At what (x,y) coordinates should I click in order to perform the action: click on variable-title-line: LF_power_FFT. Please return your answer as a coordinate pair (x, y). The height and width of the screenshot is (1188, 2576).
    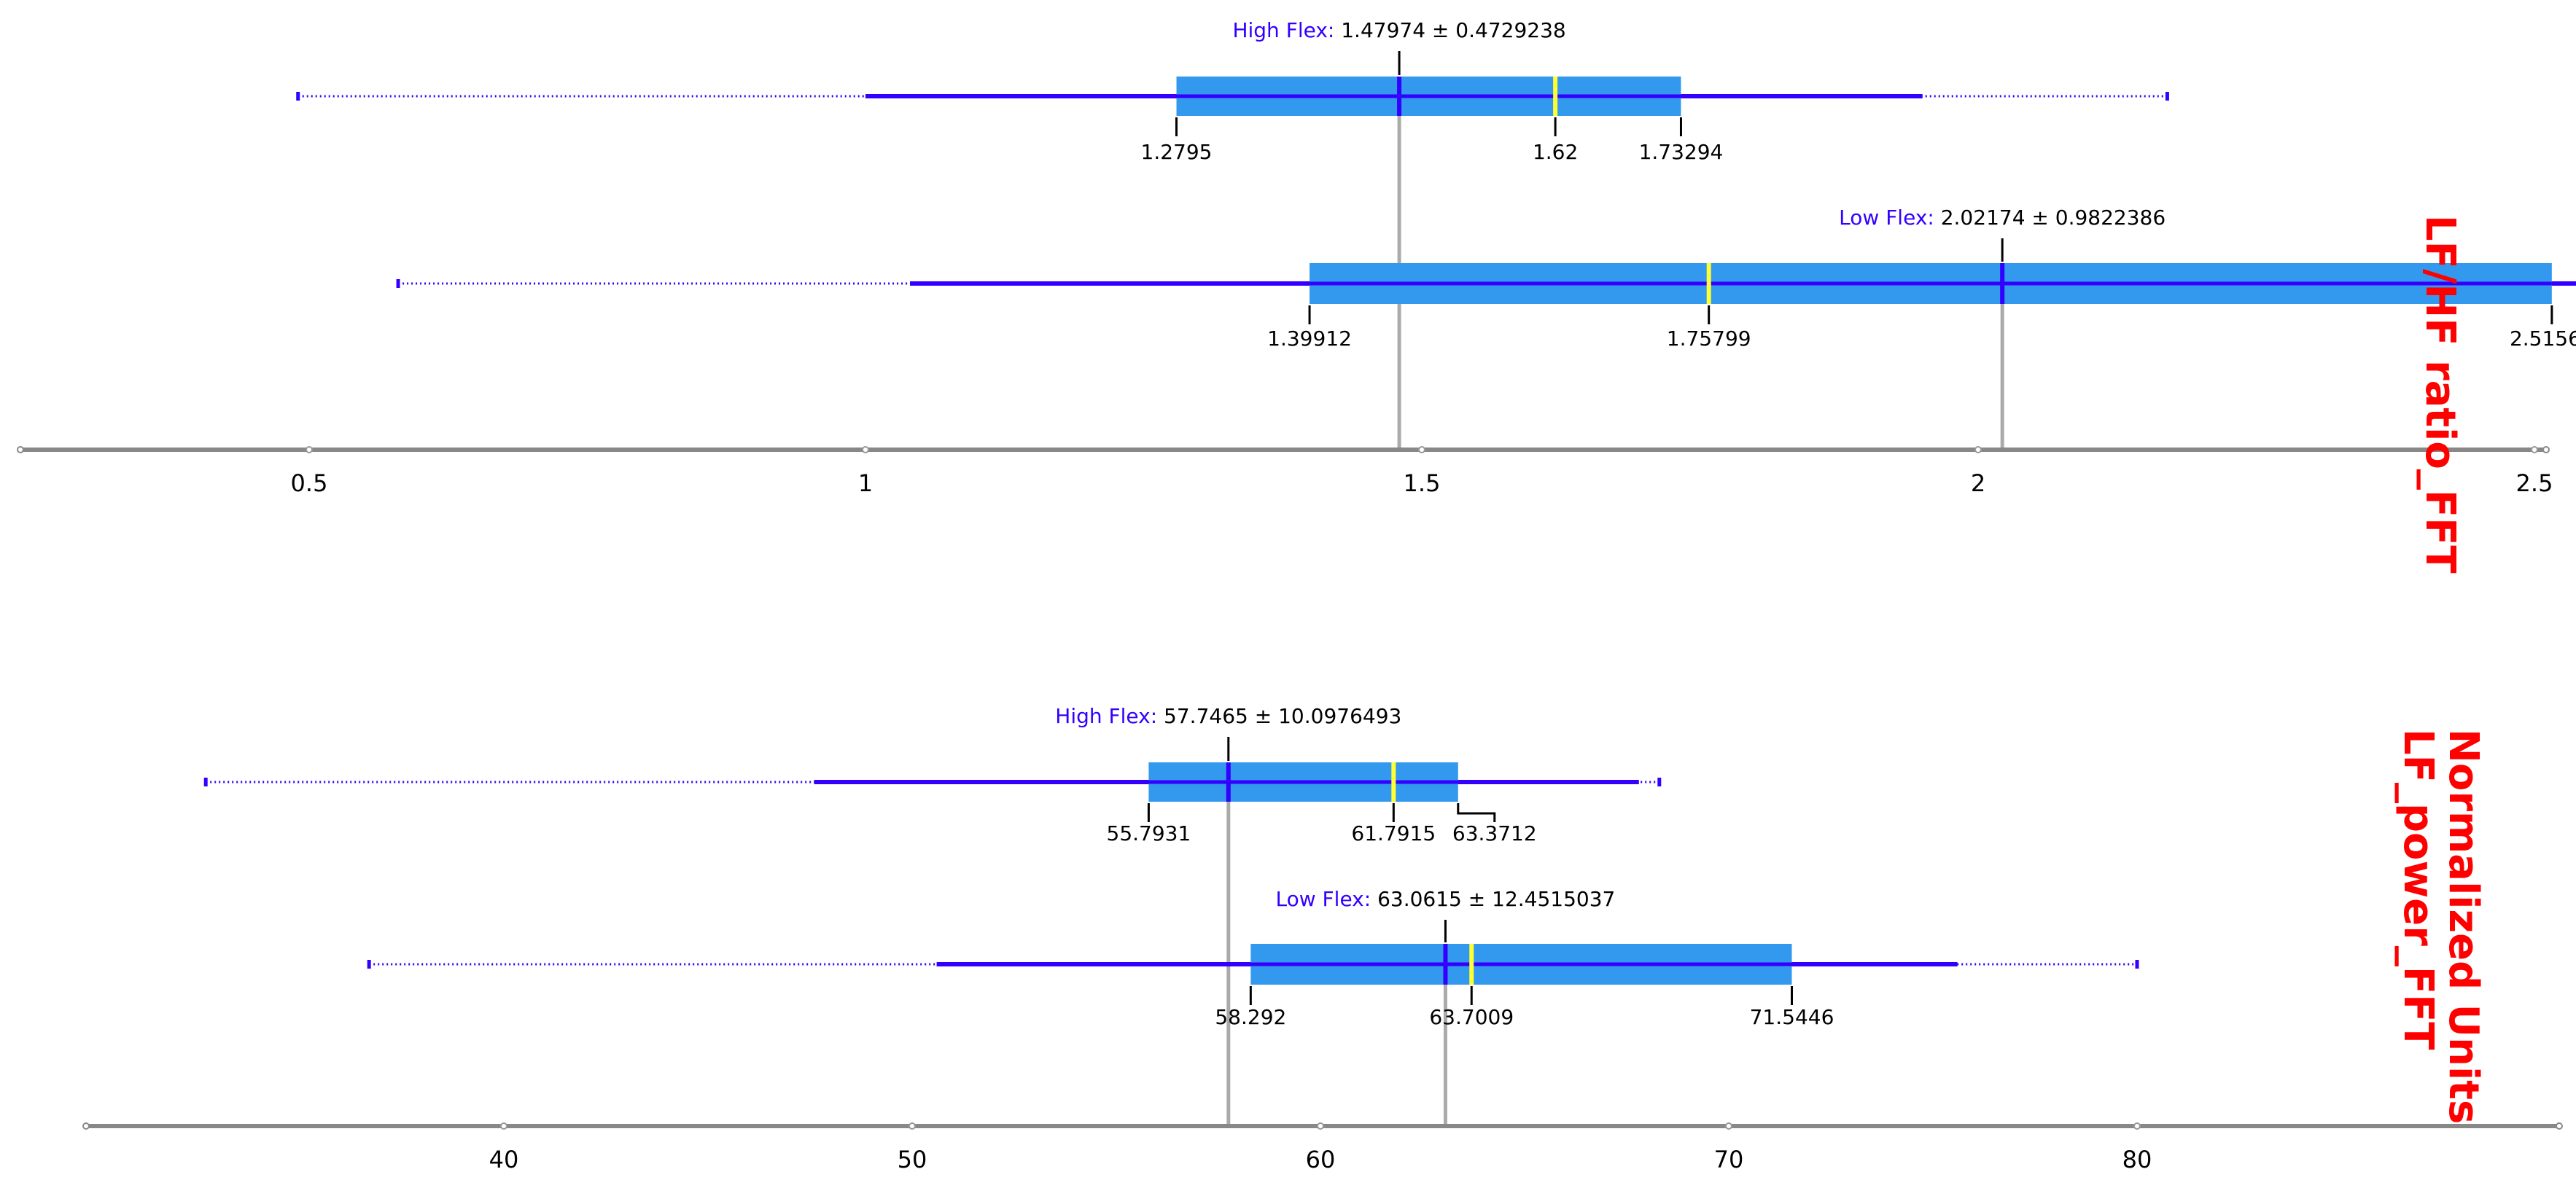
    Looking at the image, I should click on (2418, 889).